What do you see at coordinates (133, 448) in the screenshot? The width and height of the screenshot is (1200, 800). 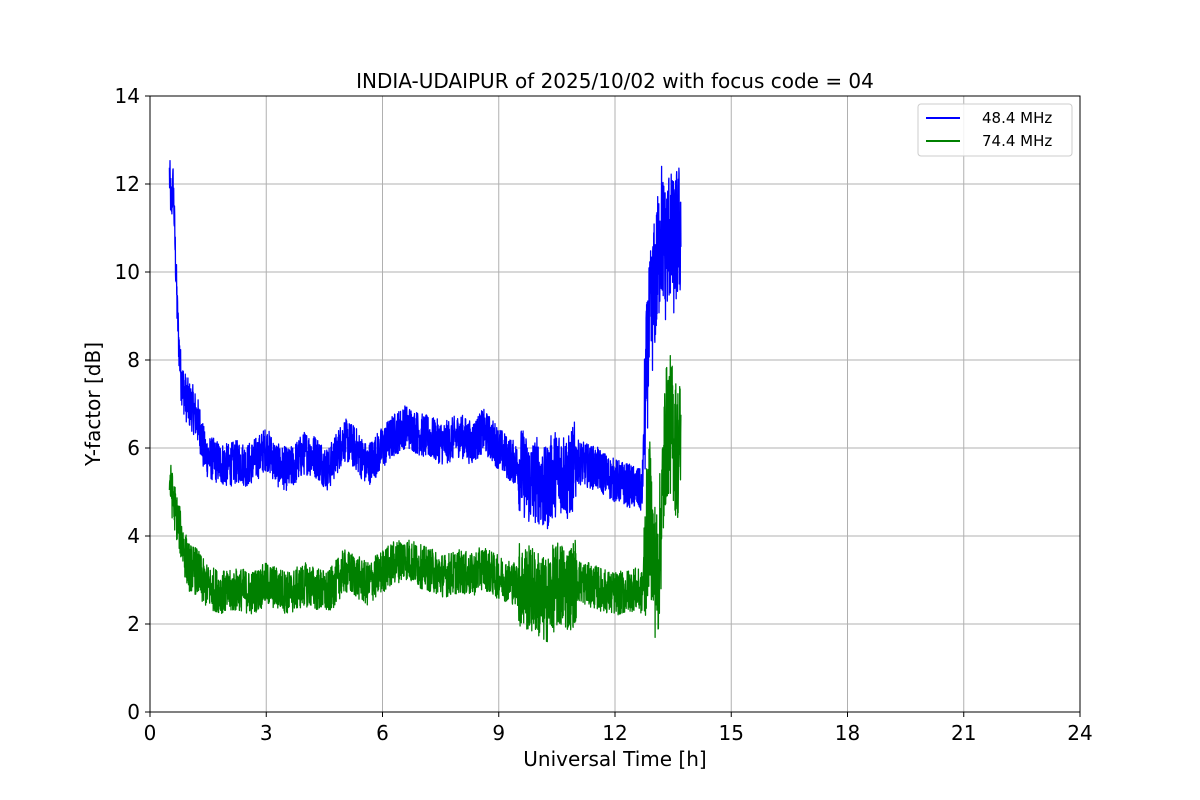 I see `y-tick-label: 6` at bounding box center [133, 448].